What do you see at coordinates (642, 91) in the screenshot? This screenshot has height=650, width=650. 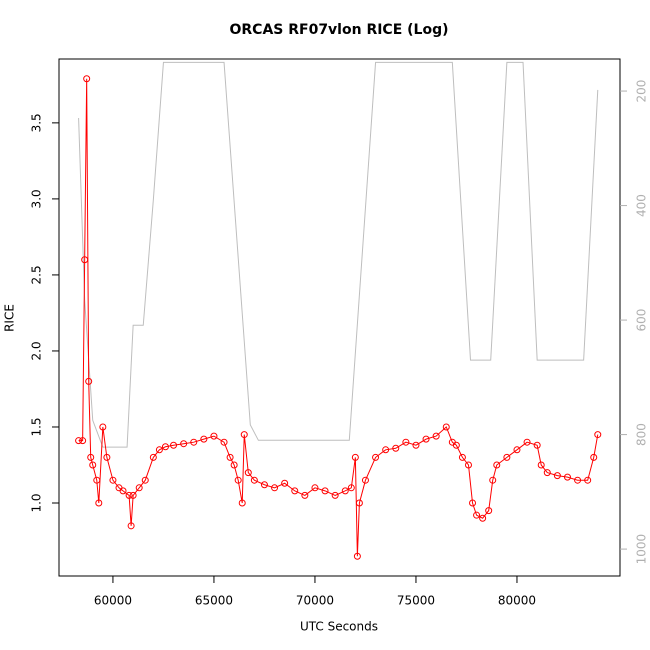 I see `y2-tick-label: 200` at bounding box center [642, 91].